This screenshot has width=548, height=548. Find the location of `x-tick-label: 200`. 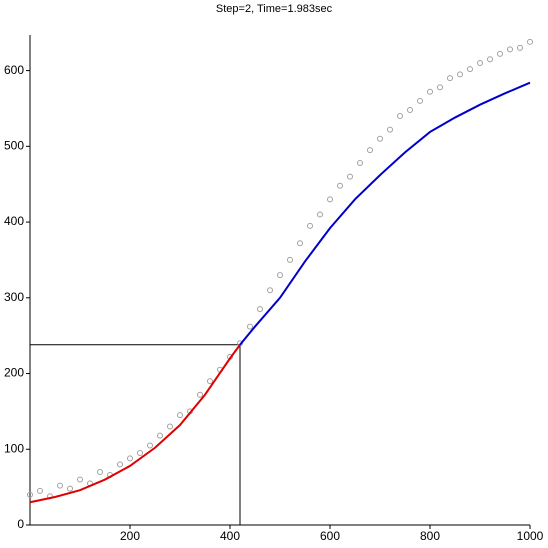

x-tick-label: 200 is located at coordinates (130, 536).